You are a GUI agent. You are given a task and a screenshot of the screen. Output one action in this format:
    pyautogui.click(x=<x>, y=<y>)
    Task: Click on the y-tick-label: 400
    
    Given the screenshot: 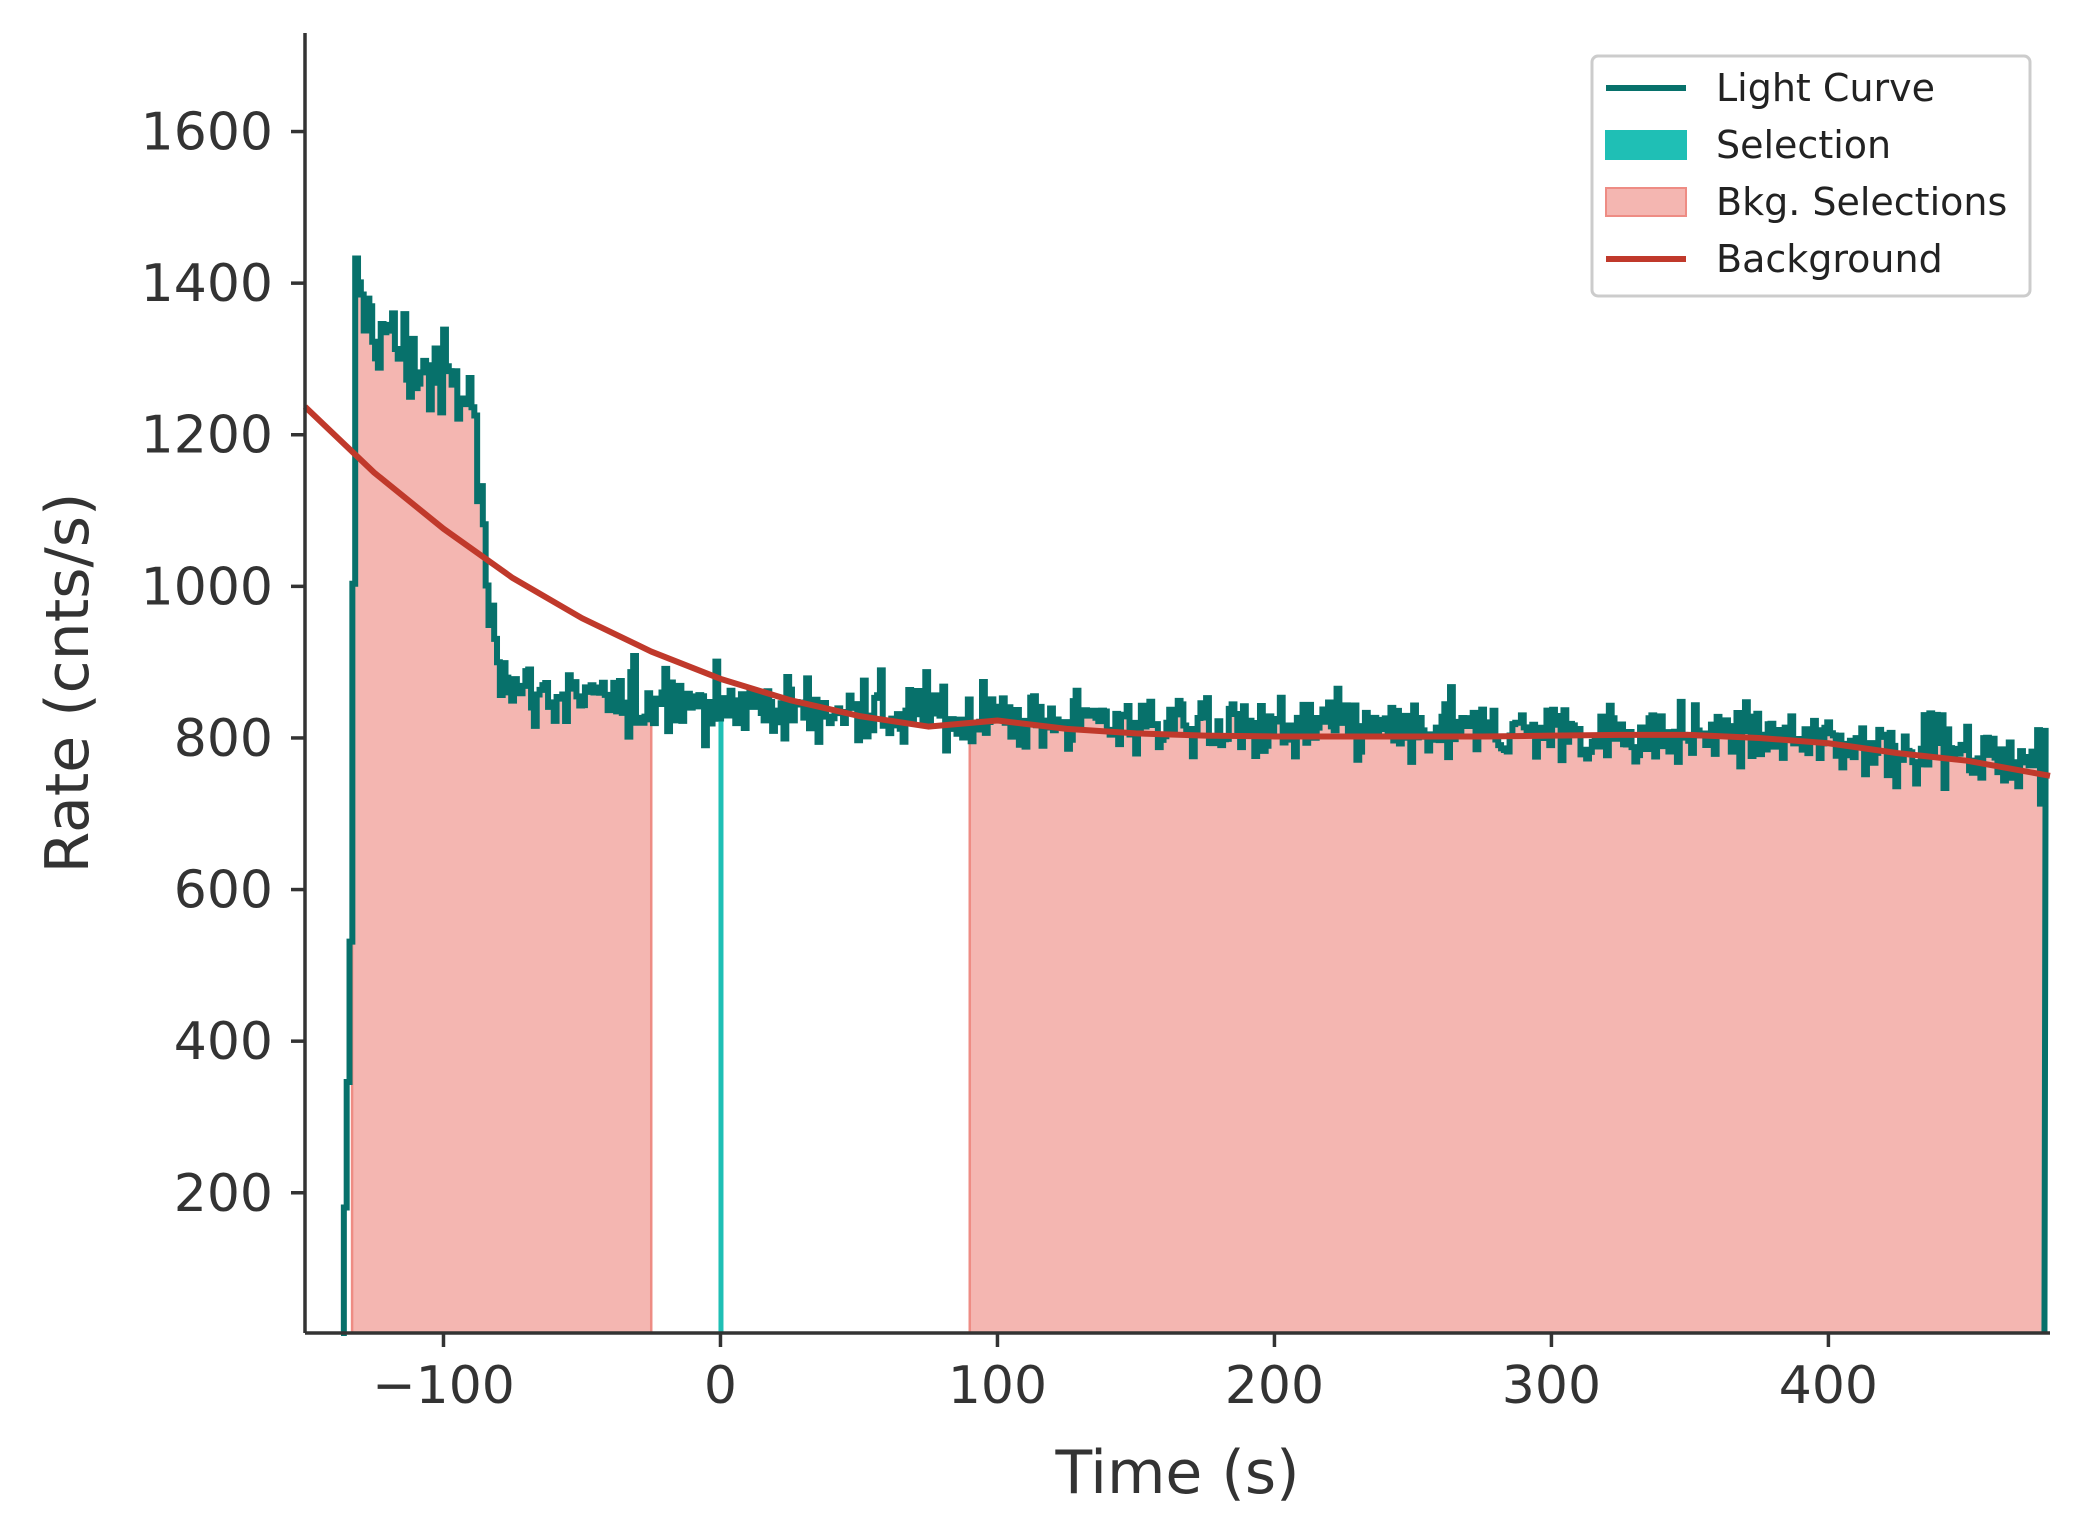 What is the action you would take?
    pyautogui.click(x=223, y=1042)
    